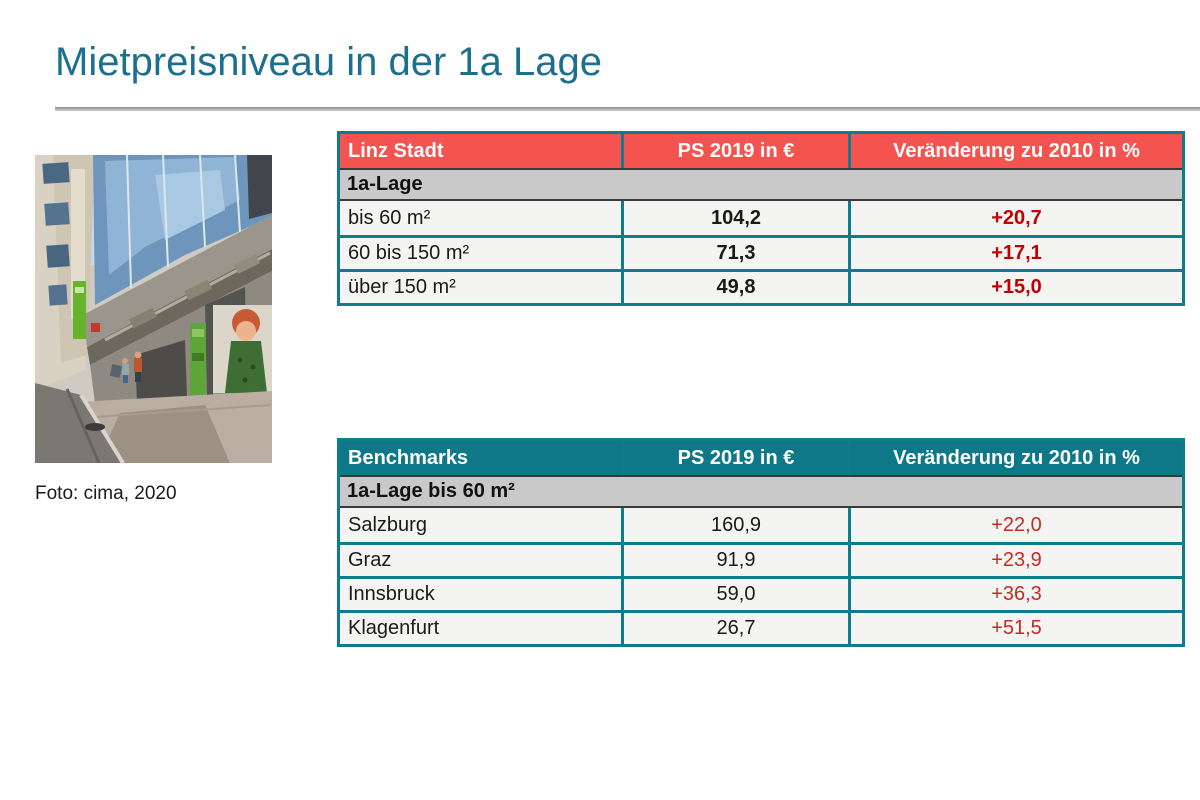 This screenshot has width=1200, height=800. I want to click on table-row: Klagenfurt 26,7 +51,5, so click(761, 627).